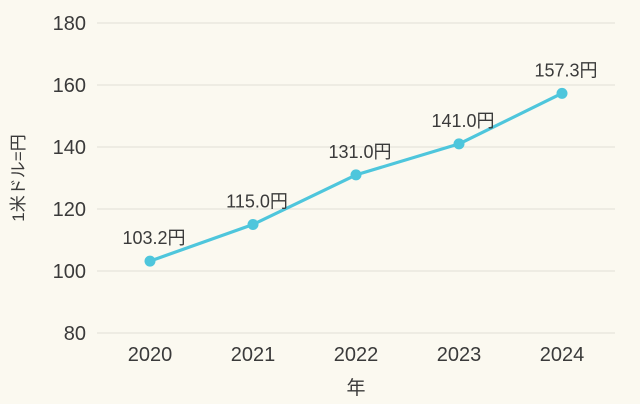  I want to click on data-point-label: 115.0円, so click(257, 202).